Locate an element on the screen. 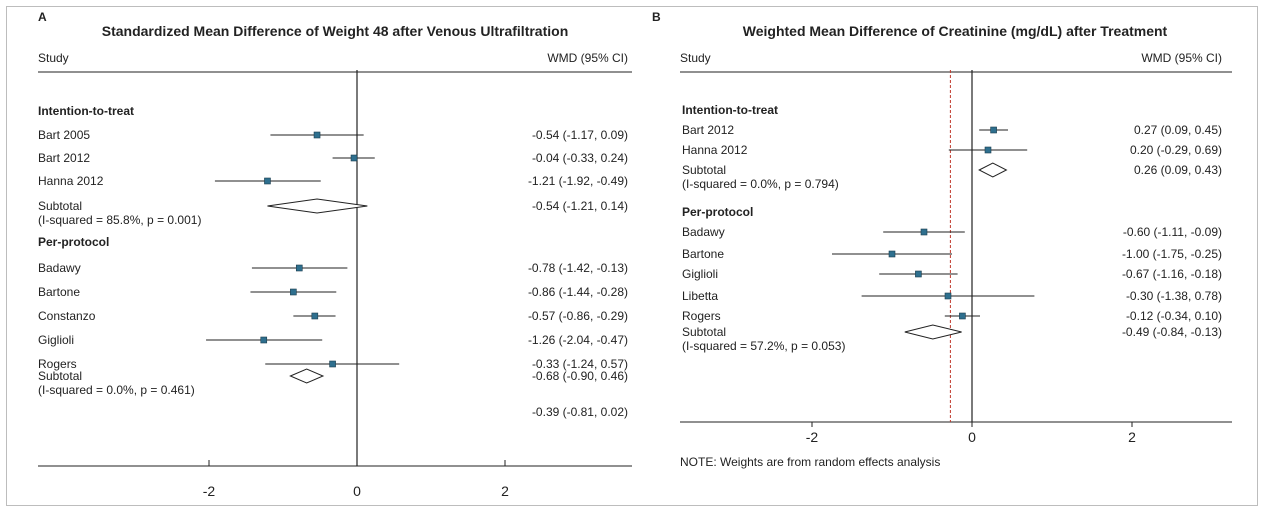  panel-a-effect-header: WMD (95% CI) is located at coordinates (587, 58).